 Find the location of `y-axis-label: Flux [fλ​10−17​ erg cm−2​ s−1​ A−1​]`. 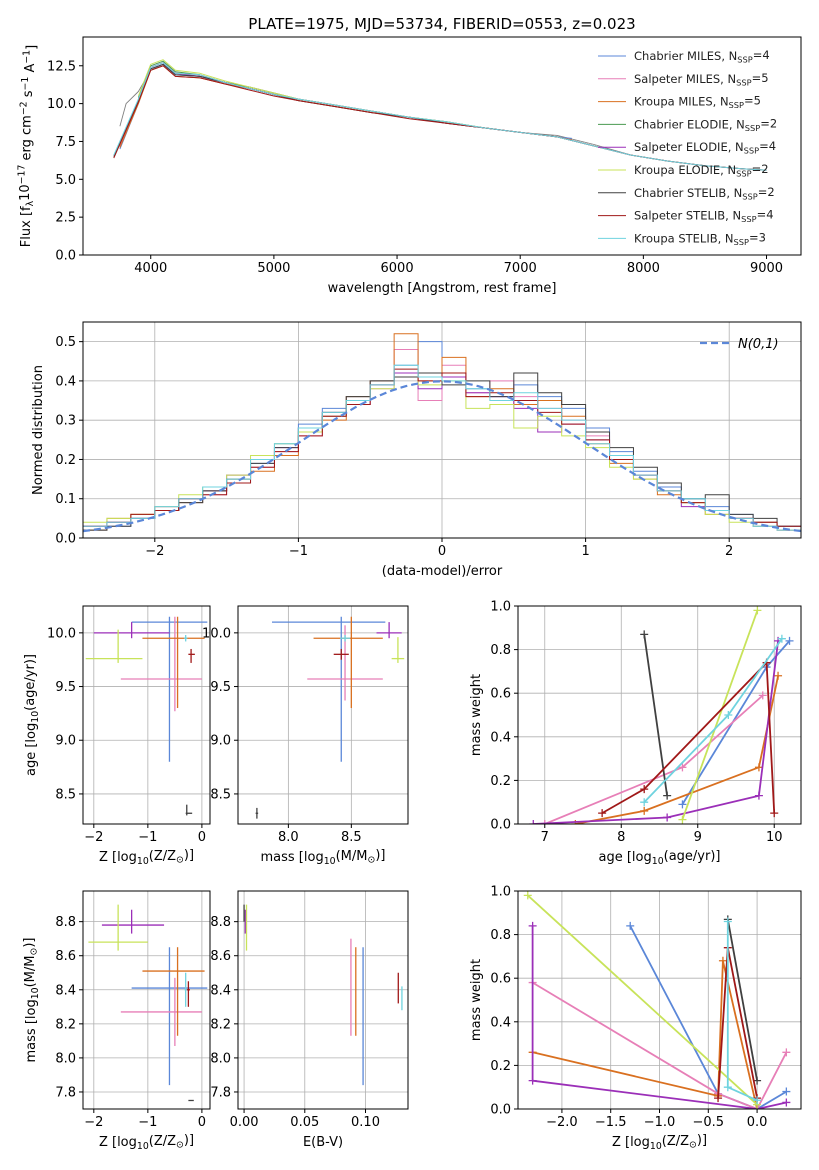

y-axis-label: Flux [fλ​10−17​ erg cm−2​ s−1​ A−1​] is located at coordinates (28, 146).